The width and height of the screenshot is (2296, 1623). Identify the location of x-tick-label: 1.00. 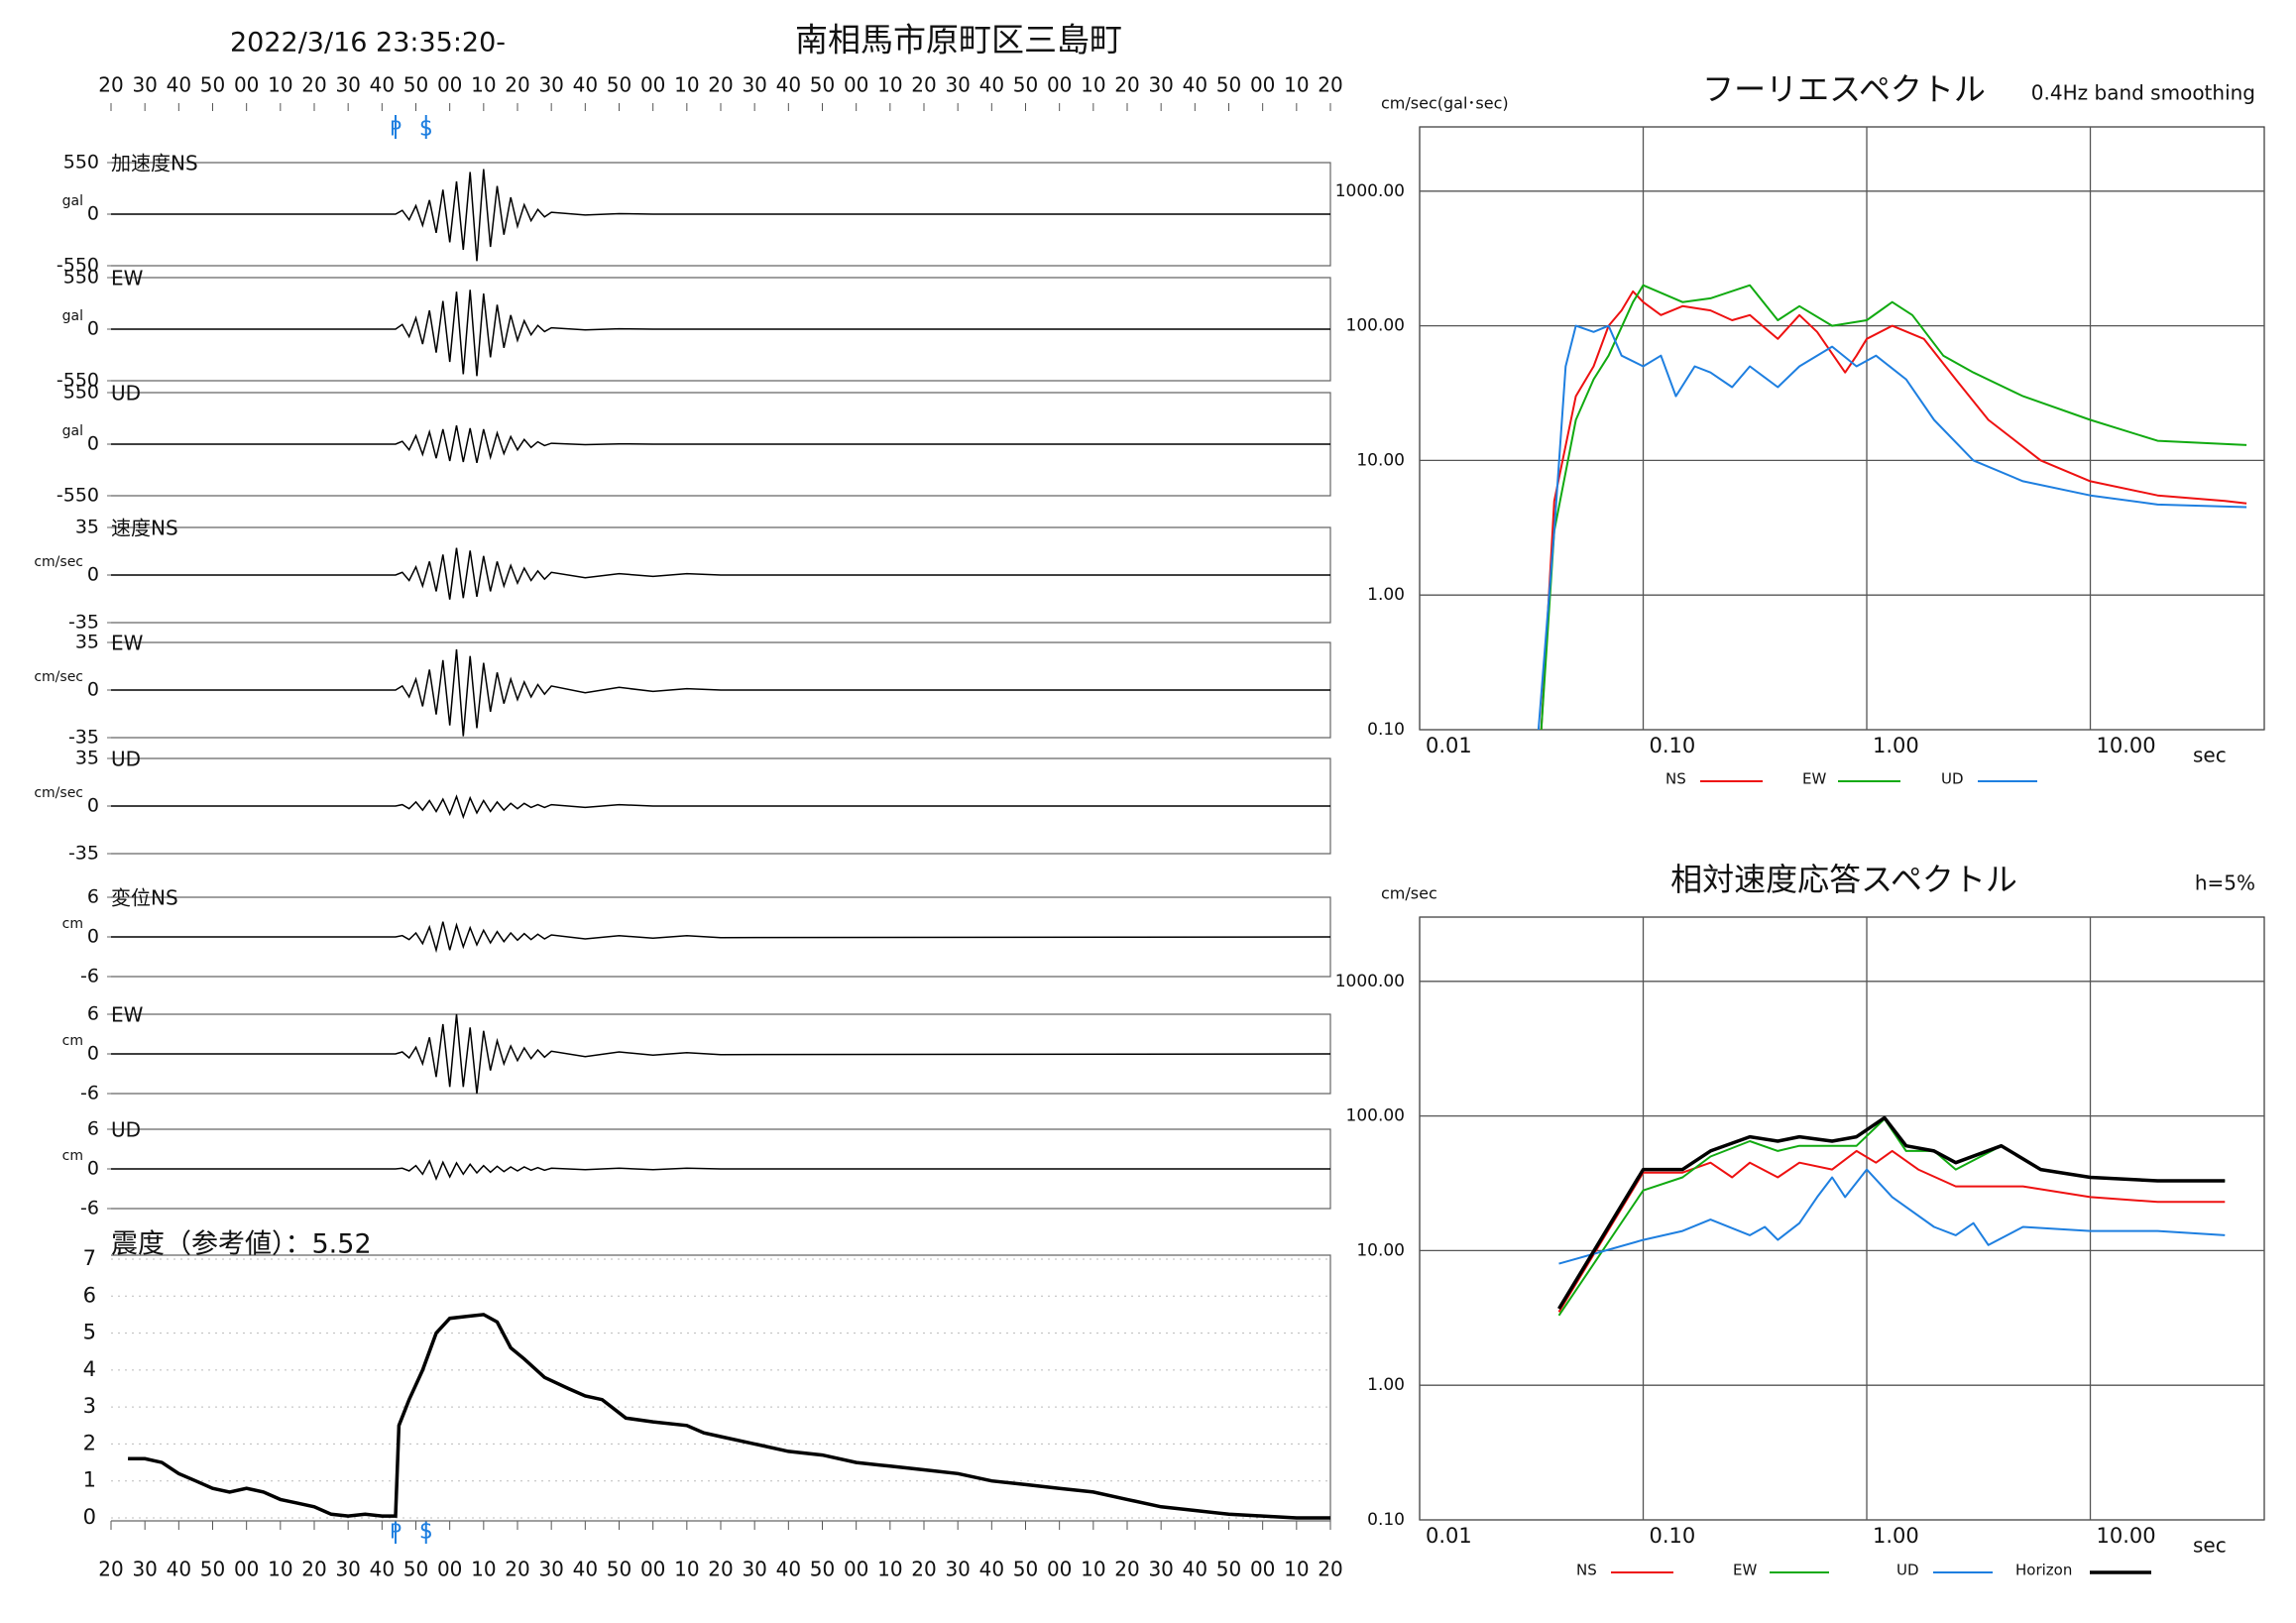
(1896, 745).